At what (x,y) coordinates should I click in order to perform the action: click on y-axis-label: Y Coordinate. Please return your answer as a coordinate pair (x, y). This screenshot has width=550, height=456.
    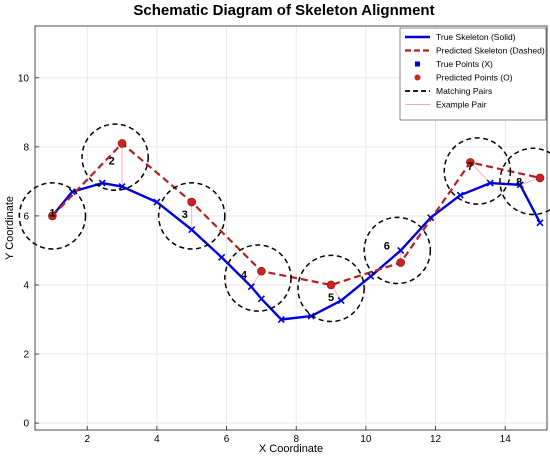
    Looking at the image, I should click on (10, 228).